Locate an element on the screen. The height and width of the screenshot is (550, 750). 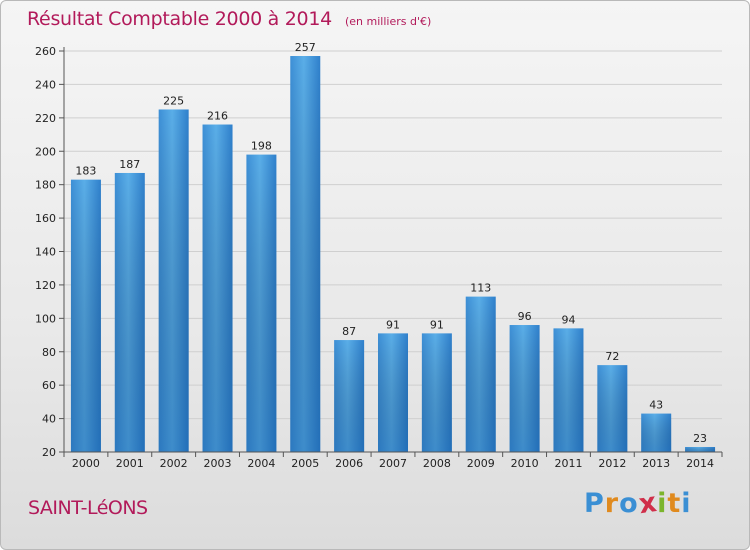
y-tick-label: 40 is located at coordinates (49, 419).